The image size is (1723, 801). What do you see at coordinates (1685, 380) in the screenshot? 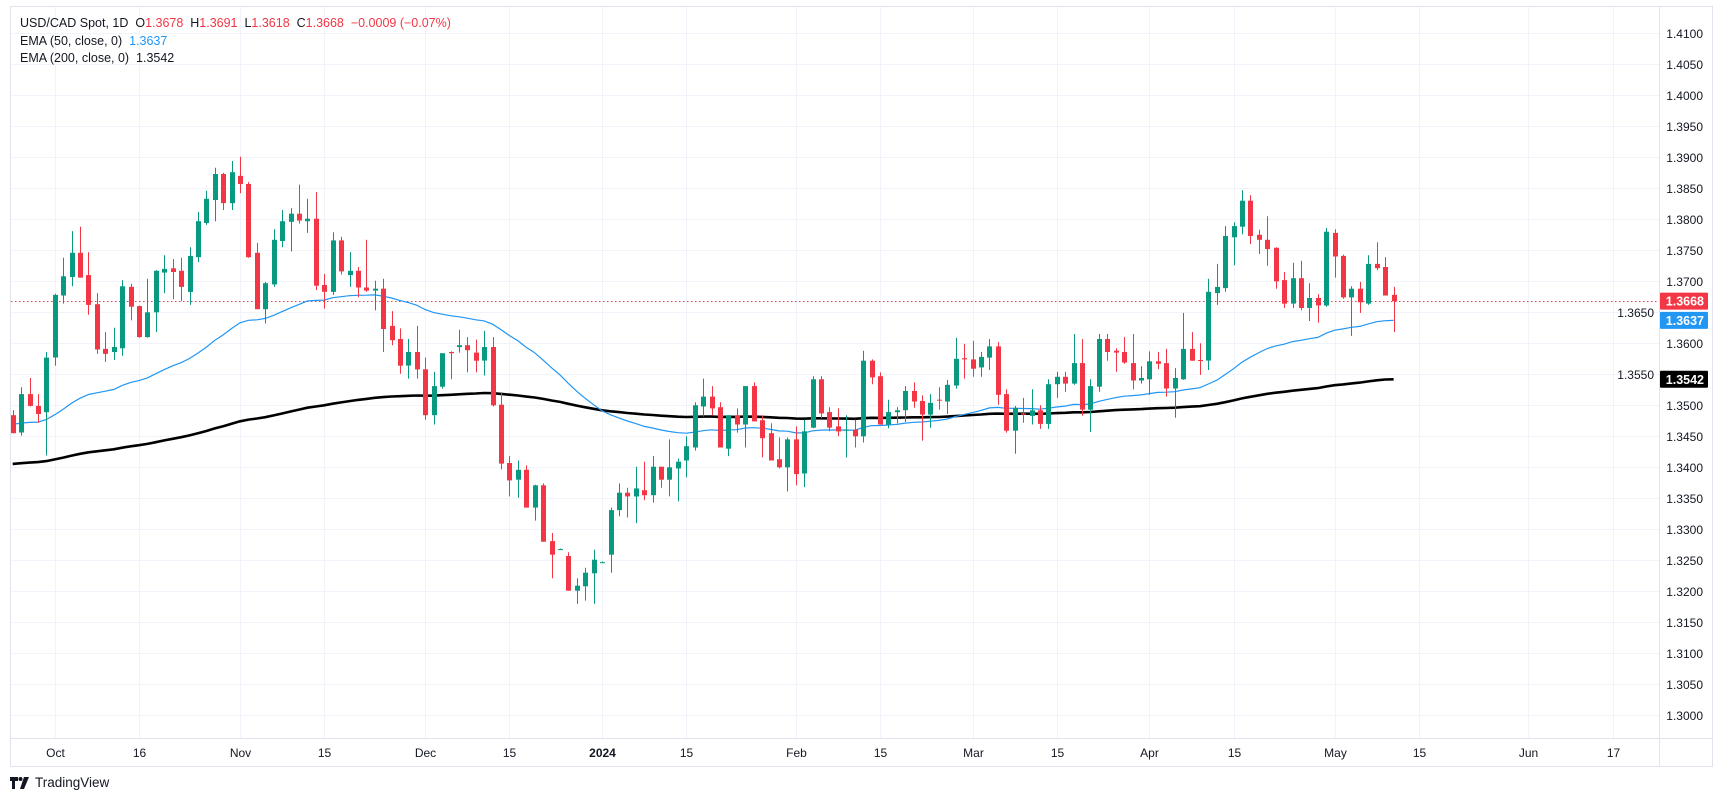
I see `ema200-badge-label: 1.3542` at bounding box center [1685, 380].